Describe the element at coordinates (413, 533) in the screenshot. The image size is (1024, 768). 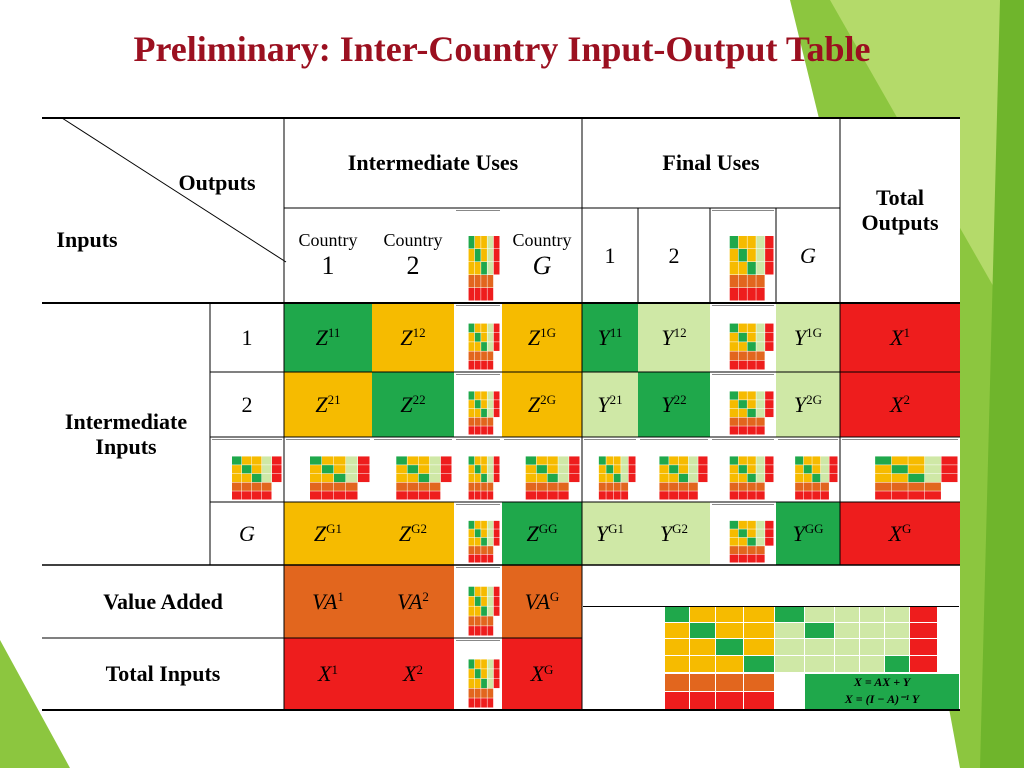
I see `table-cell: Z G2` at that location.